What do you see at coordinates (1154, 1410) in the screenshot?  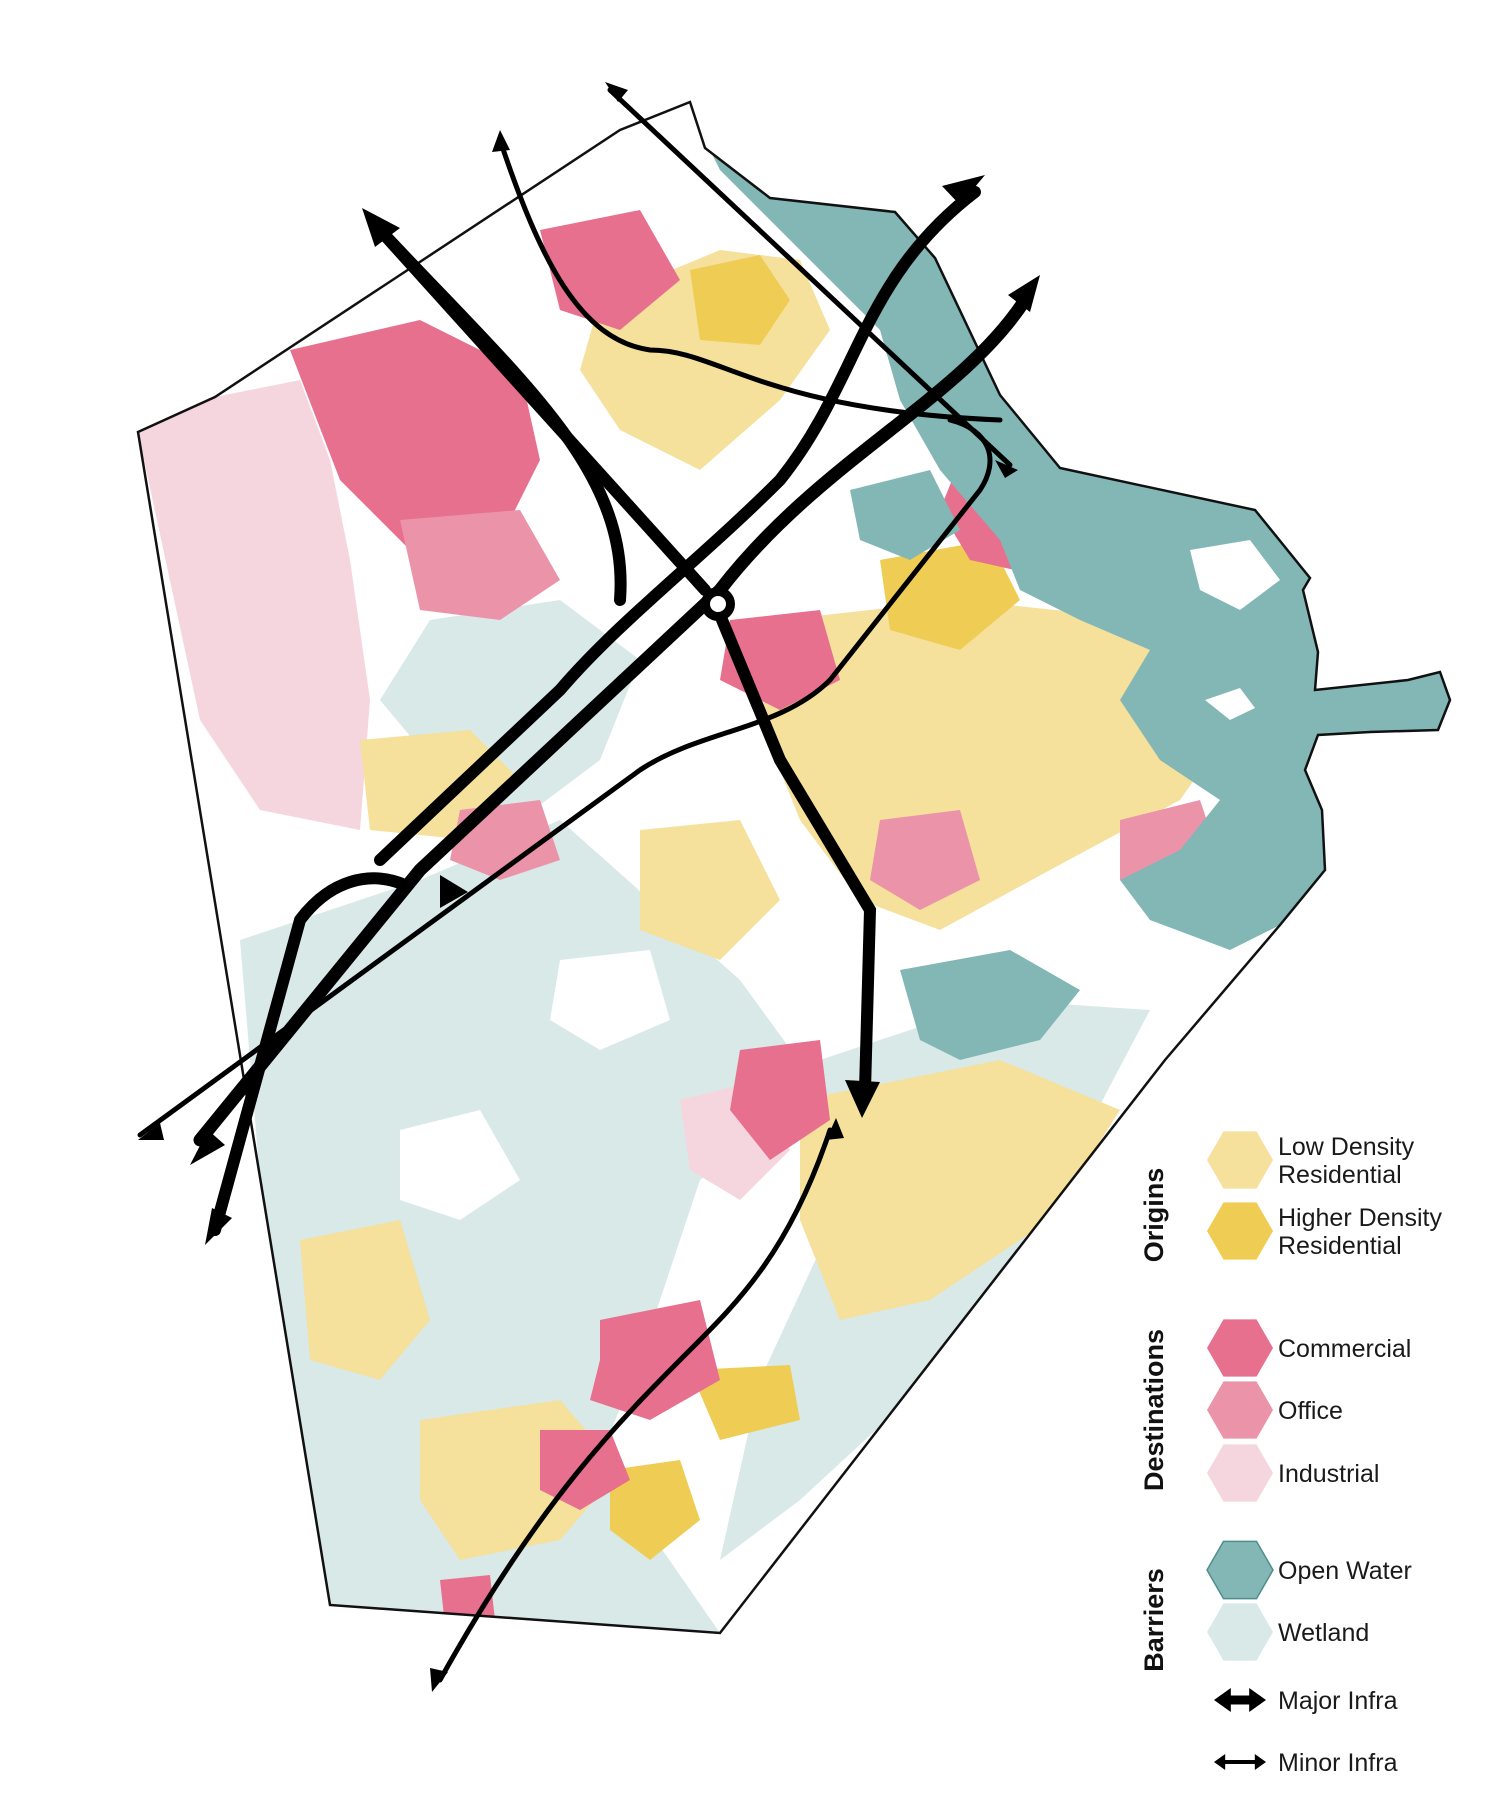 I see `legend-group-title: Destinations` at bounding box center [1154, 1410].